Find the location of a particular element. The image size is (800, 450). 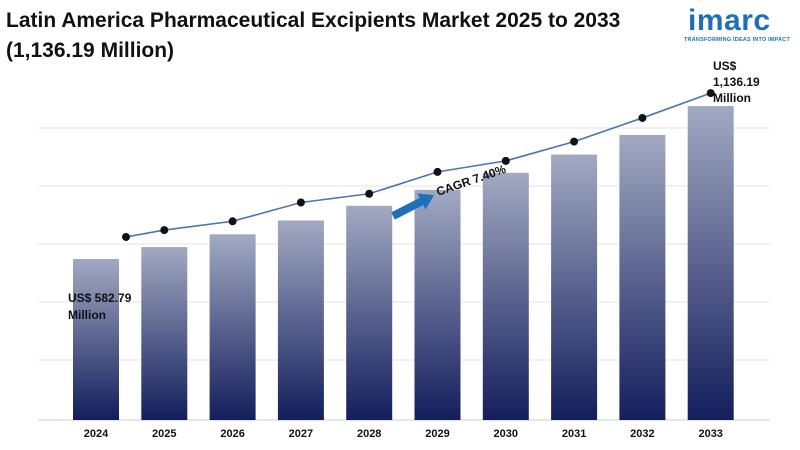

end-value-unit: Million is located at coordinates (732, 98).